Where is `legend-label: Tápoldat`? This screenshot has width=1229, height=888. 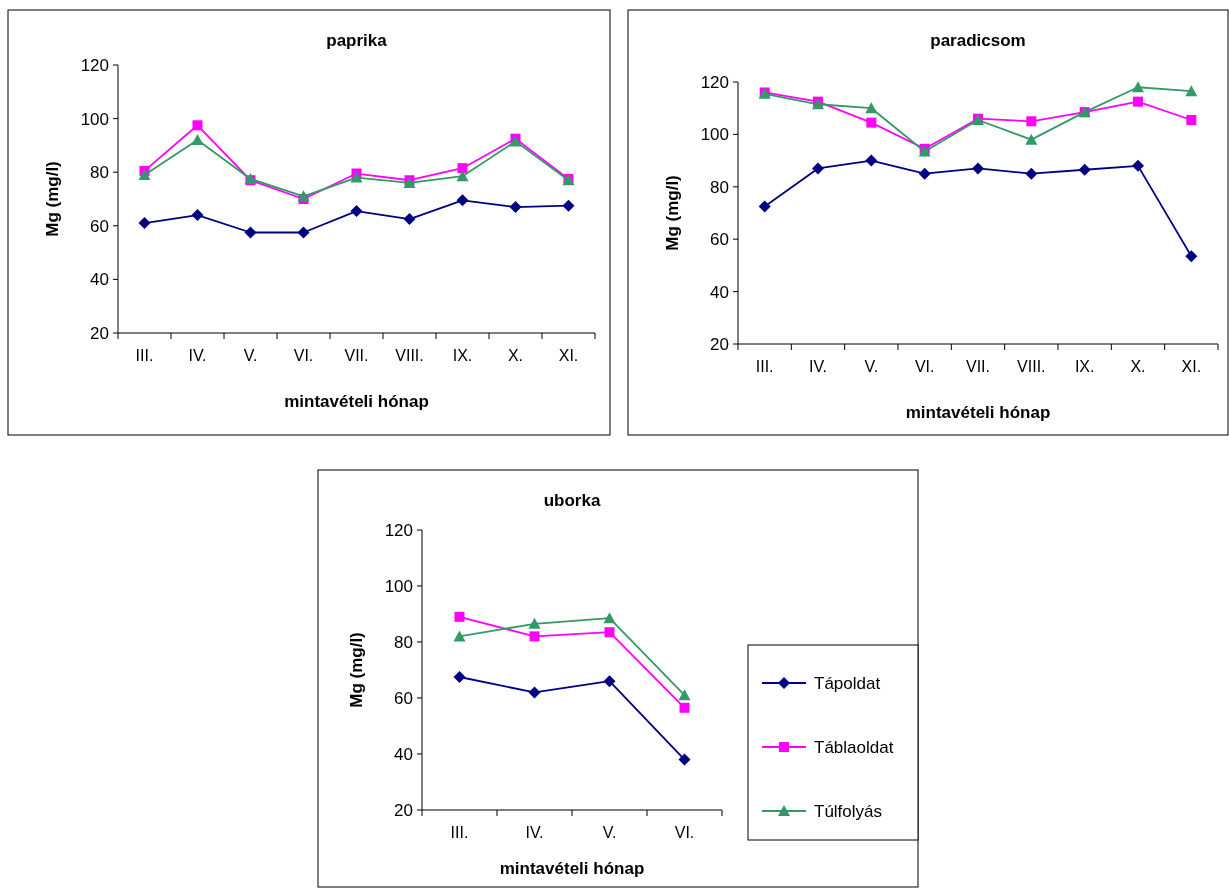
legend-label: Tápoldat is located at coordinates (847, 683).